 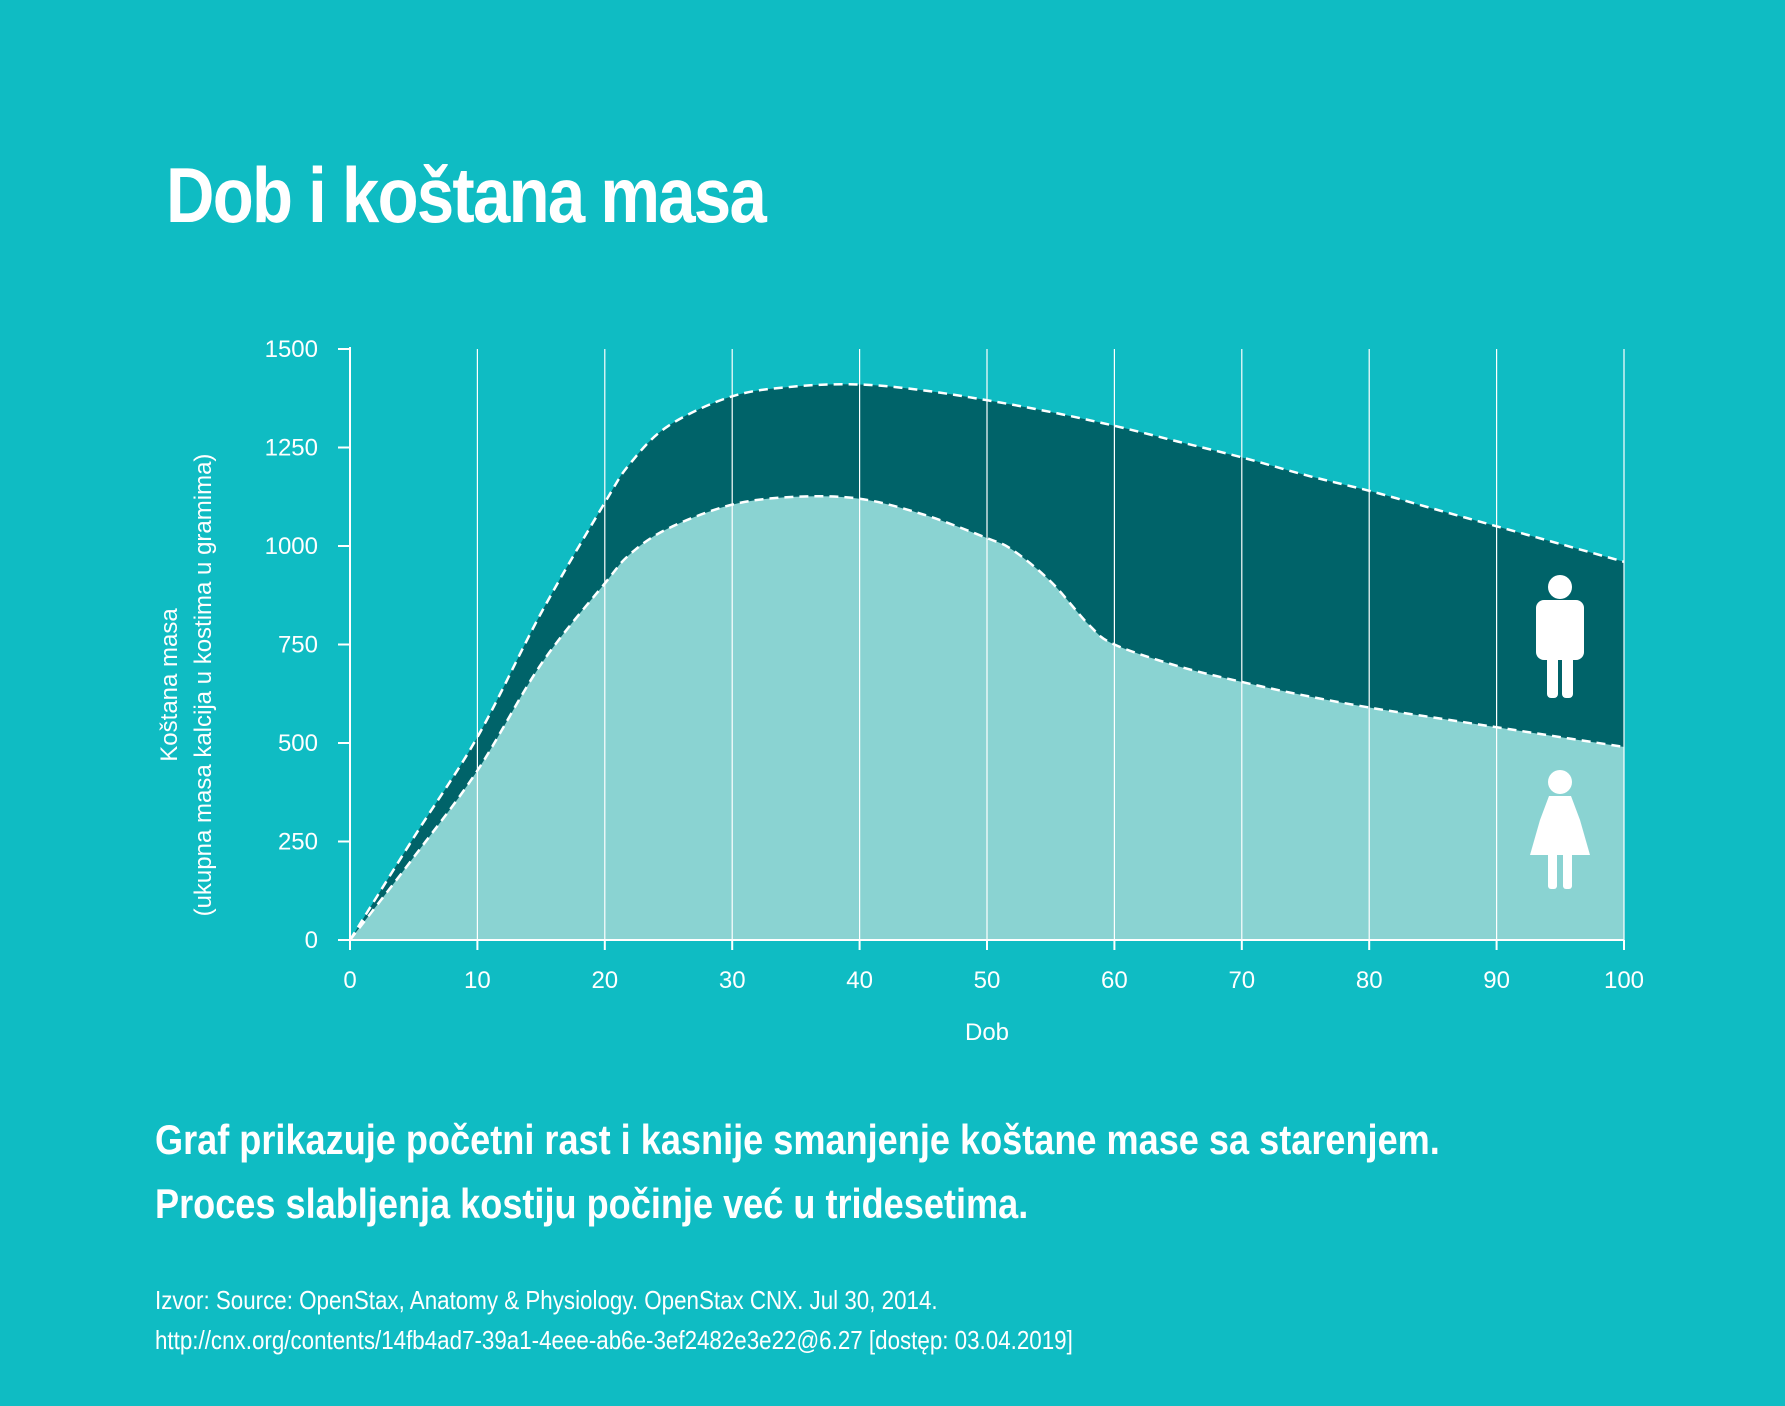 What do you see at coordinates (1560, 636) in the screenshot?
I see `male-figure-icon` at bounding box center [1560, 636].